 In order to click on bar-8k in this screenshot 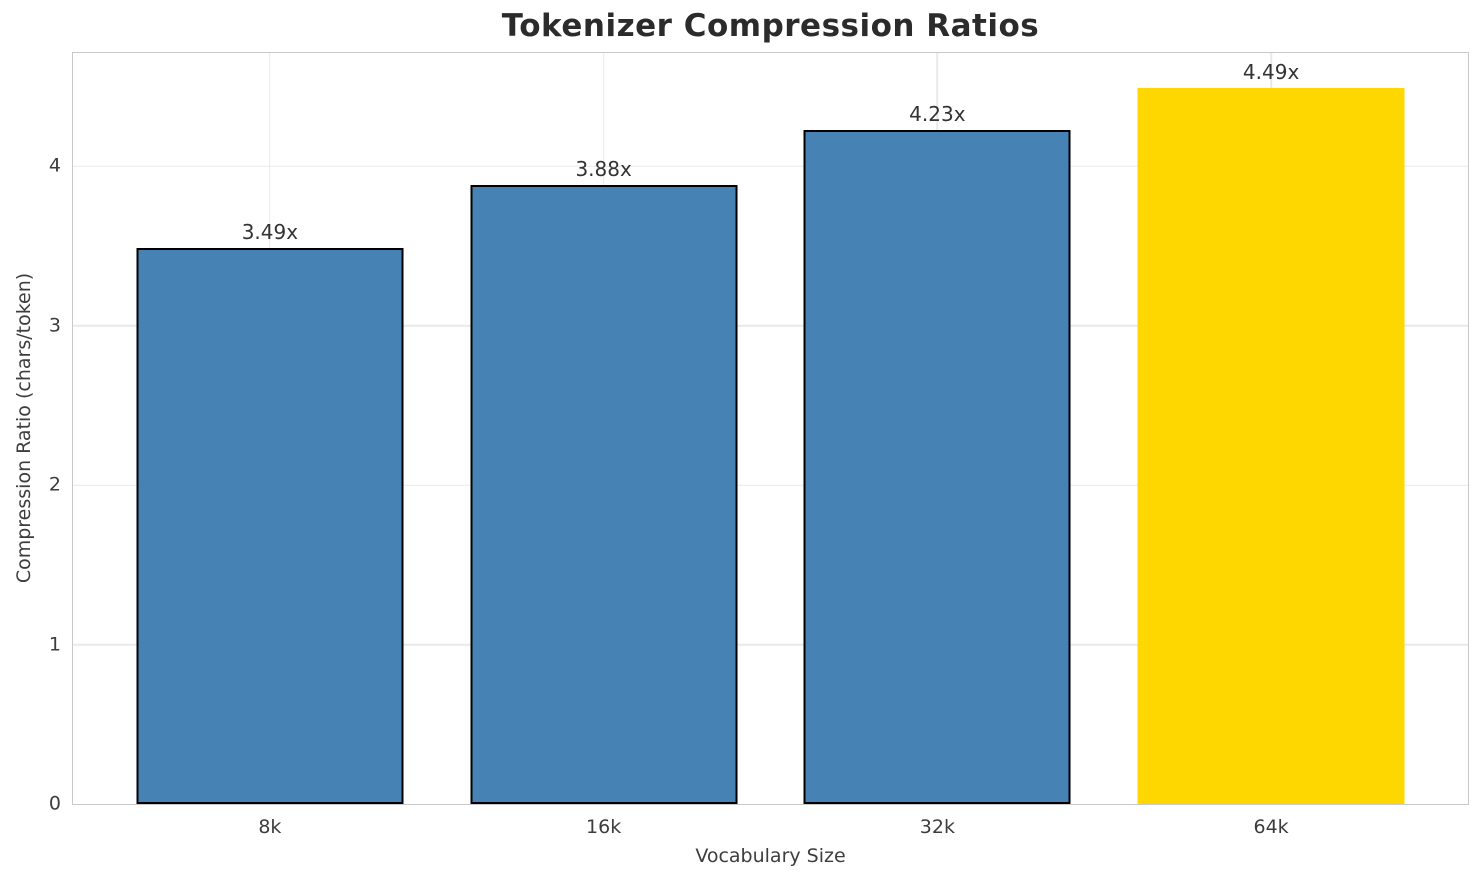, I will do `click(270, 525)`.